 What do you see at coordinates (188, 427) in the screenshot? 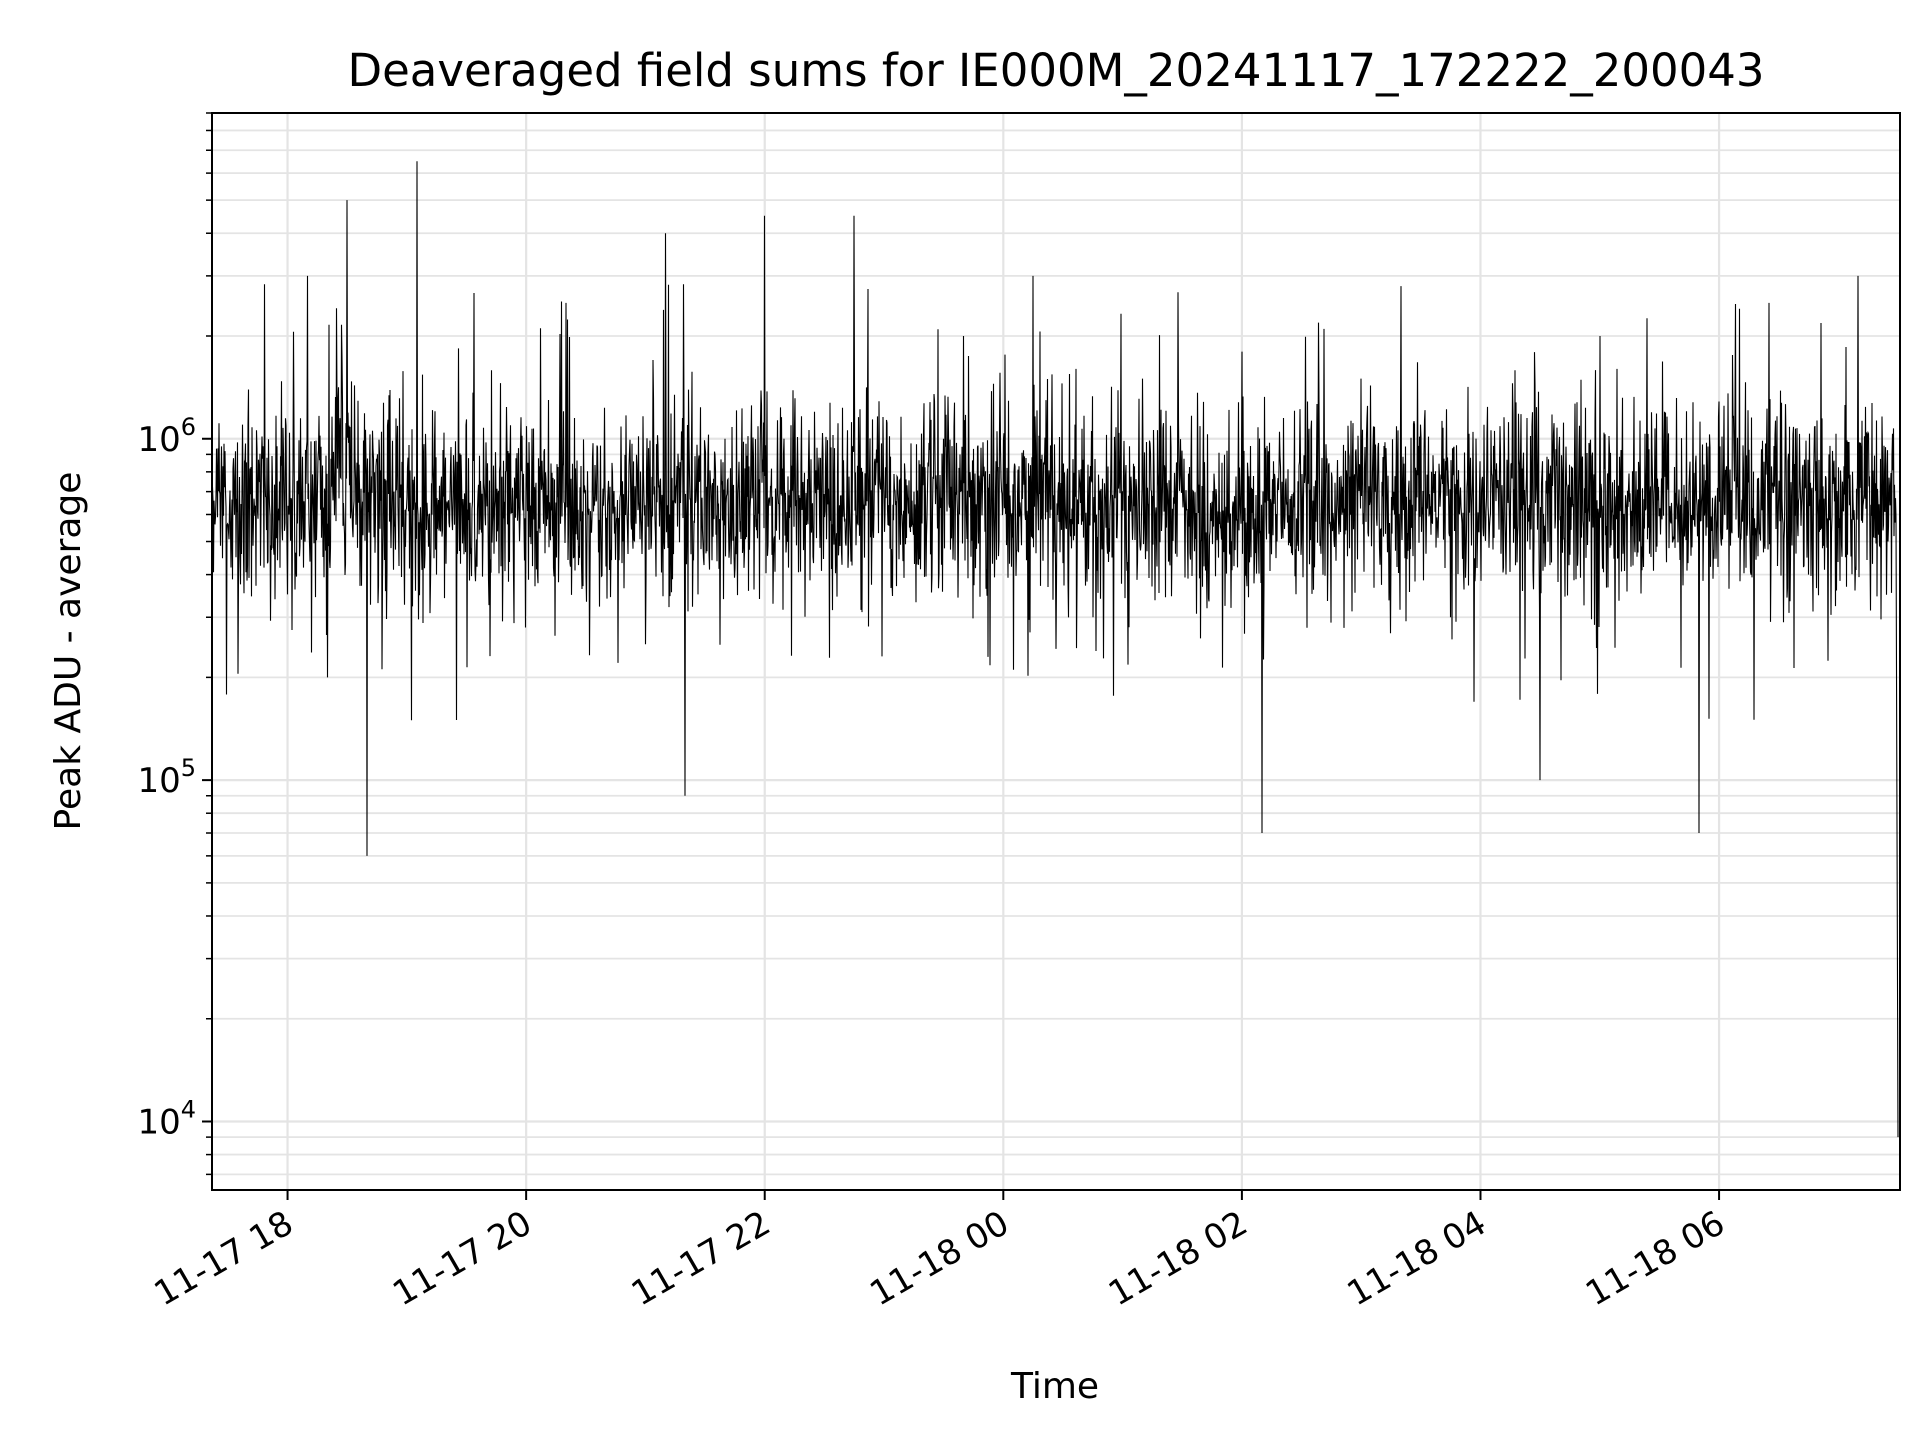
I see `y-tick-exponent: 6` at bounding box center [188, 427].